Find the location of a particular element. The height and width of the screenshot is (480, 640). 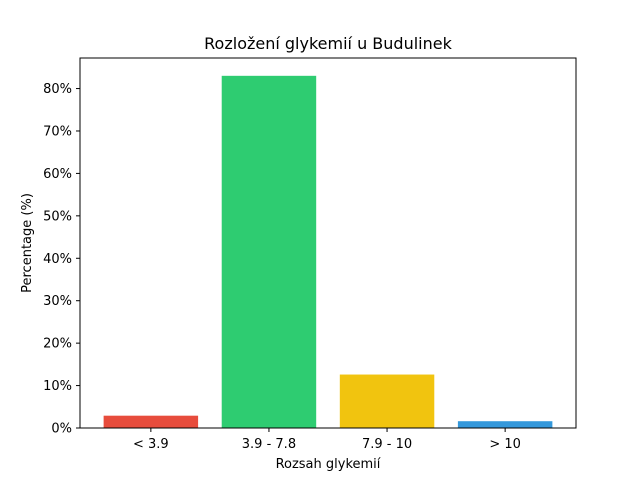

y-tick-label: 20% is located at coordinates (57, 344).